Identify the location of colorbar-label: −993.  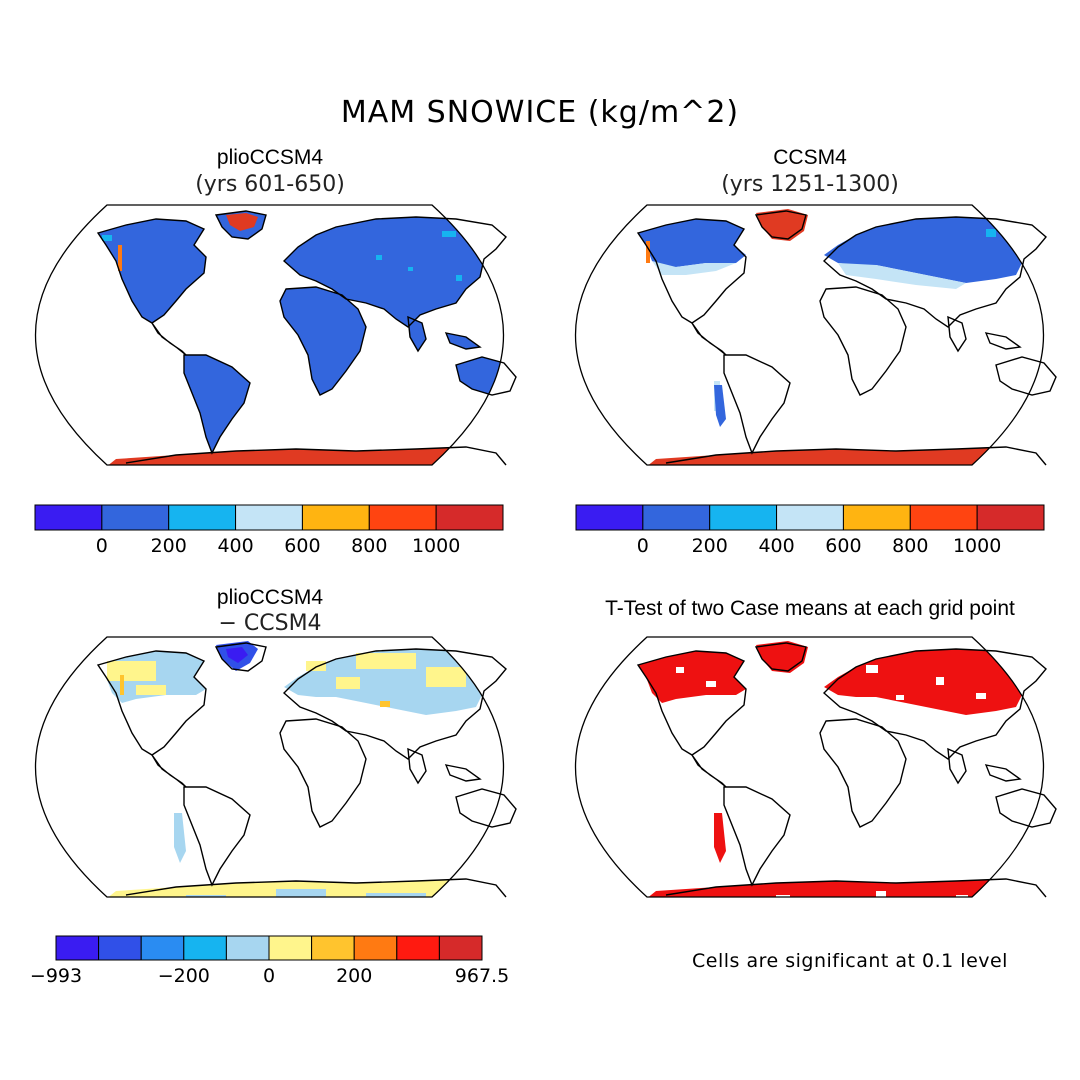
(56, 976).